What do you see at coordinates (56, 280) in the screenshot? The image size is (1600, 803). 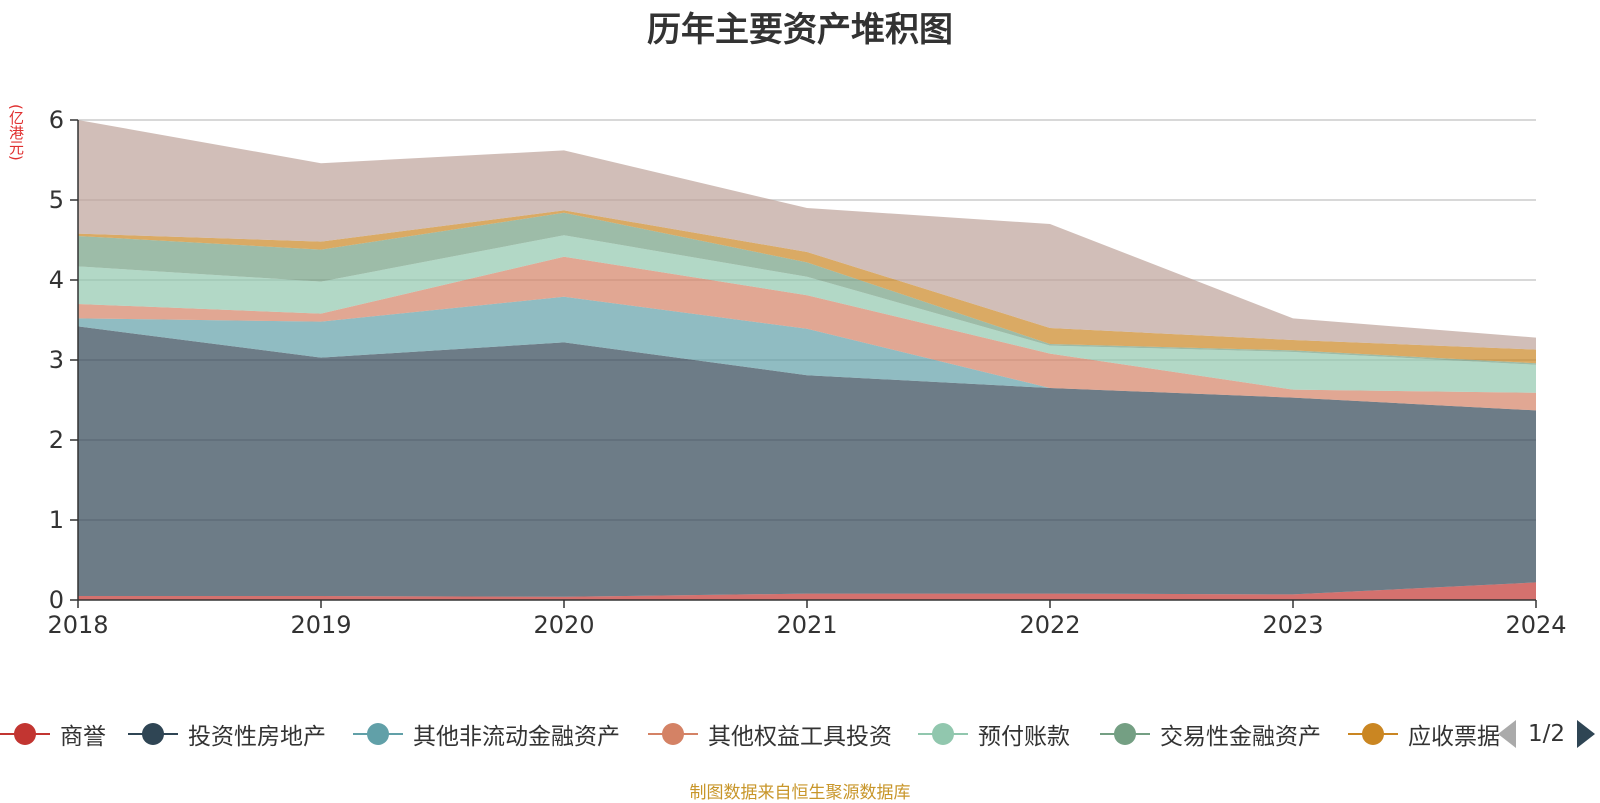 I see `y-tick-label: 4` at bounding box center [56, 280].